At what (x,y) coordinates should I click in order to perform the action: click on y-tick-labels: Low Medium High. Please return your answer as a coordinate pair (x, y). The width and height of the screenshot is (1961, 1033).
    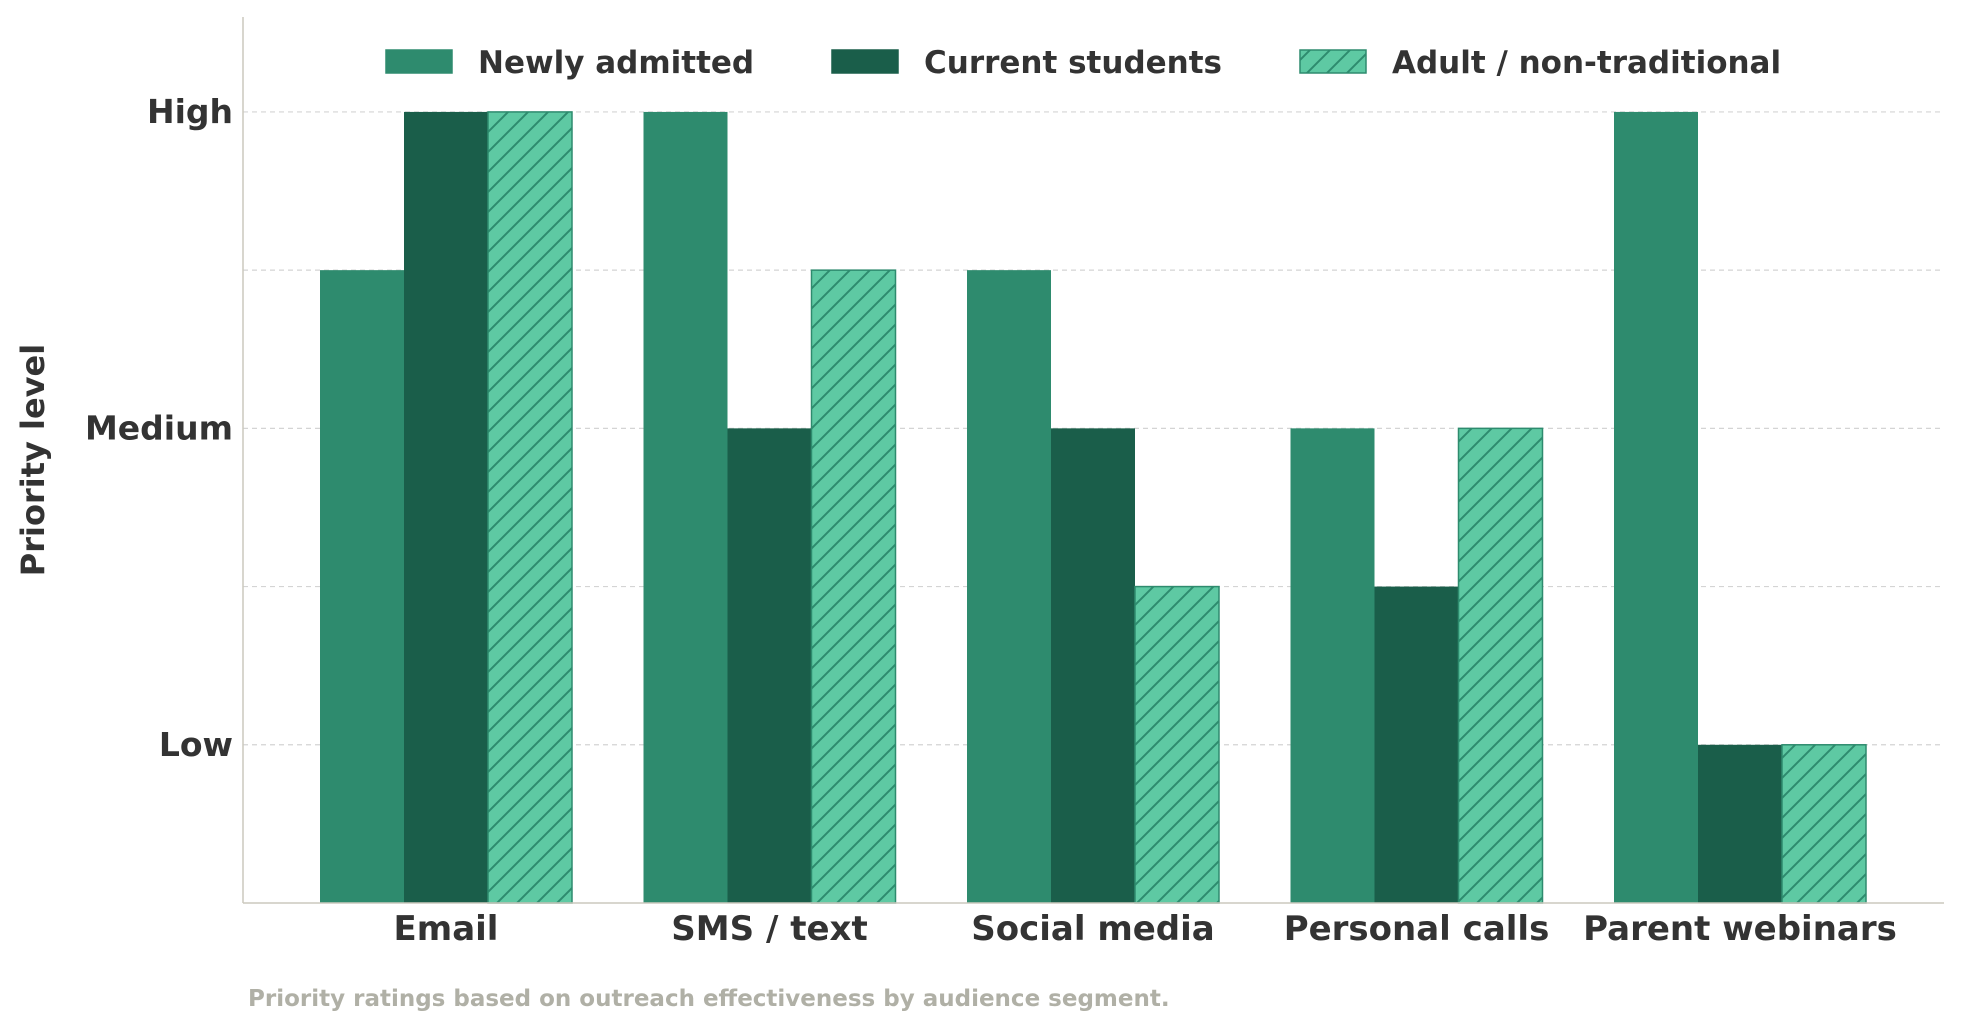
    Looking at the image, I should click on (159, 428).